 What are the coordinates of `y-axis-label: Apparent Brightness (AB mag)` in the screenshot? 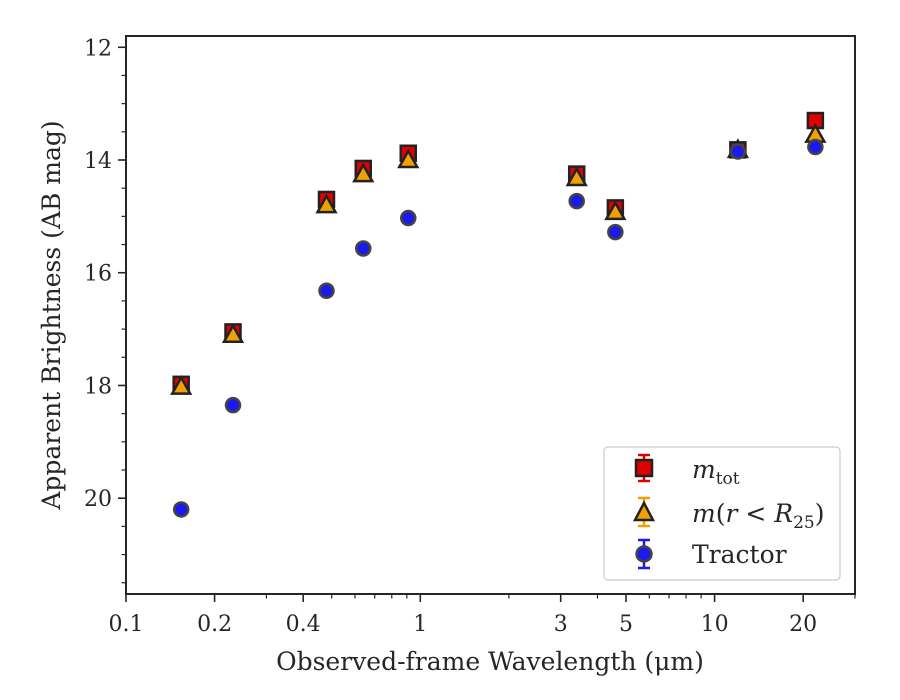 It's located at (51, 315).